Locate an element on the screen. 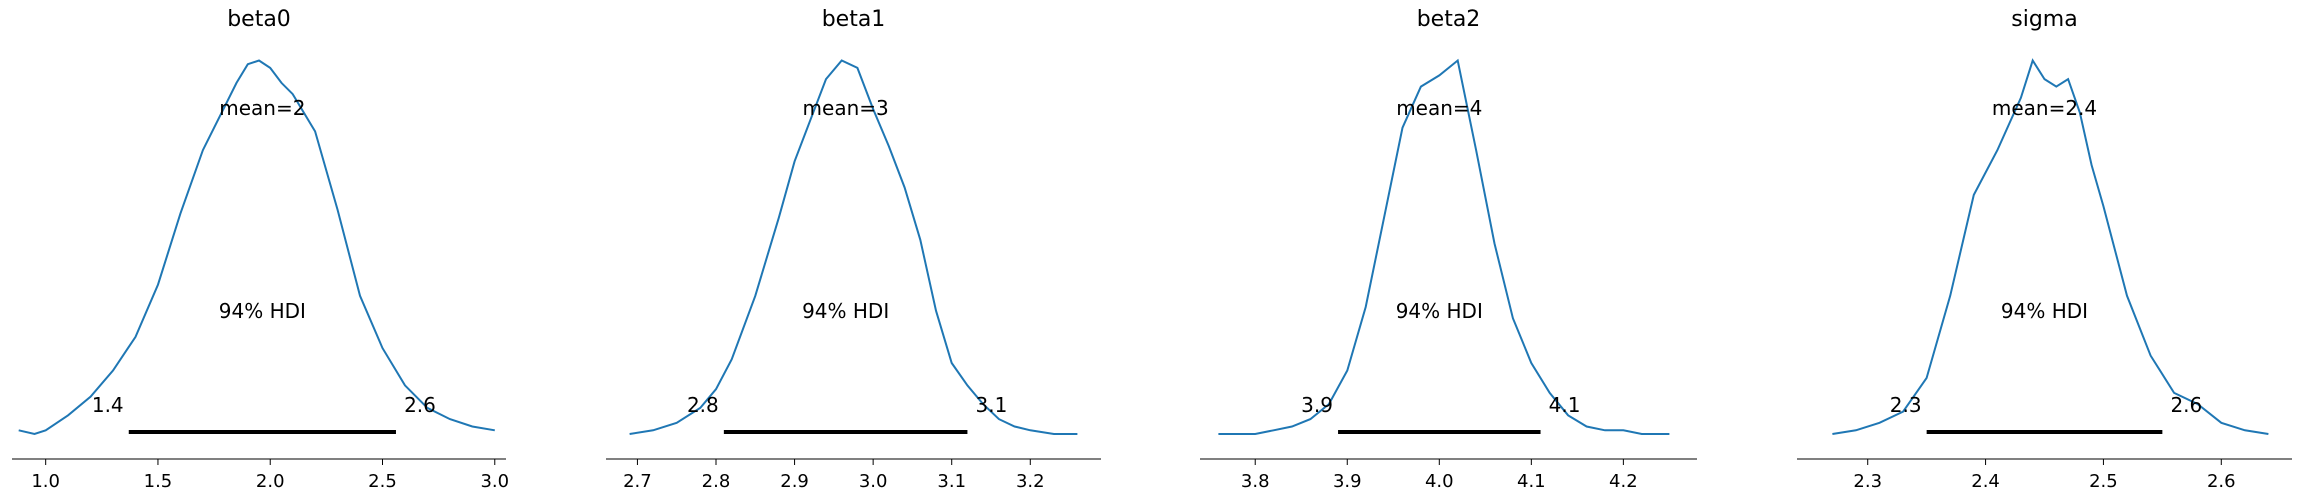  x-tick-label: 3.8 is located at coordinates (1255, 481).